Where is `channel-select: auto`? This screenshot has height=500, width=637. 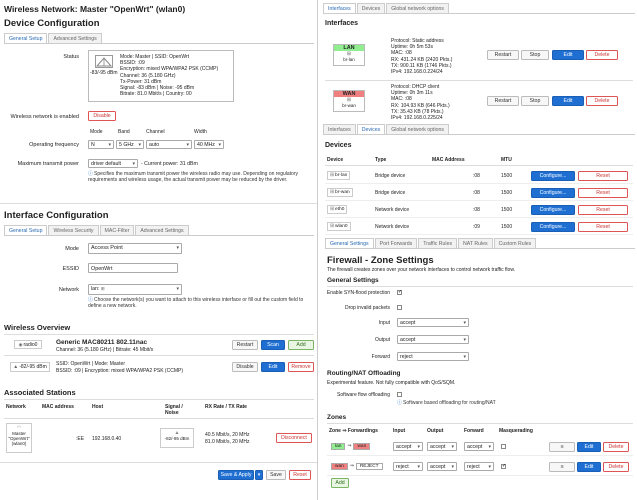 channel-select: auto is located at coordinates (169, 144).